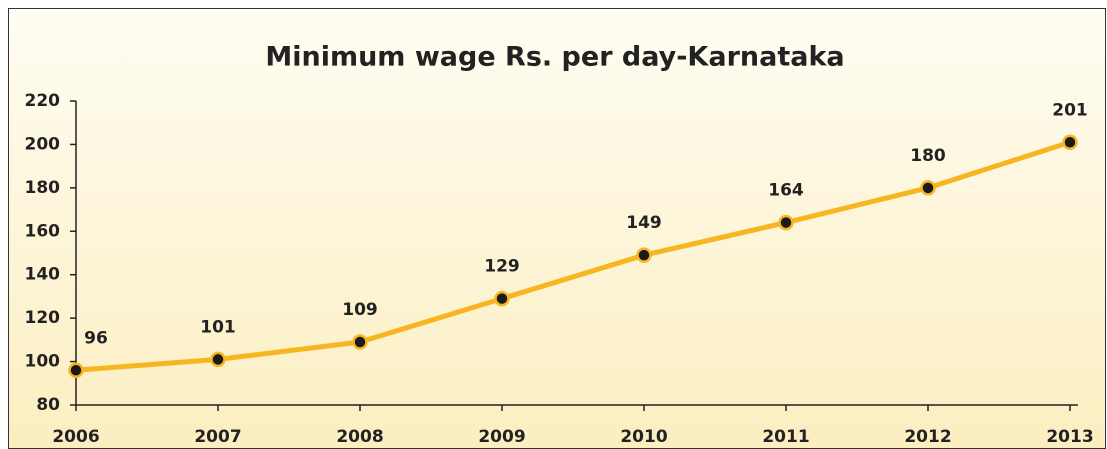 The width and height of the screenshot is (1107, 449). What do you see at coordinates (43, 318) in the screenshot?
I see `y-tick-label: 120` at bounding box center [43, 318].